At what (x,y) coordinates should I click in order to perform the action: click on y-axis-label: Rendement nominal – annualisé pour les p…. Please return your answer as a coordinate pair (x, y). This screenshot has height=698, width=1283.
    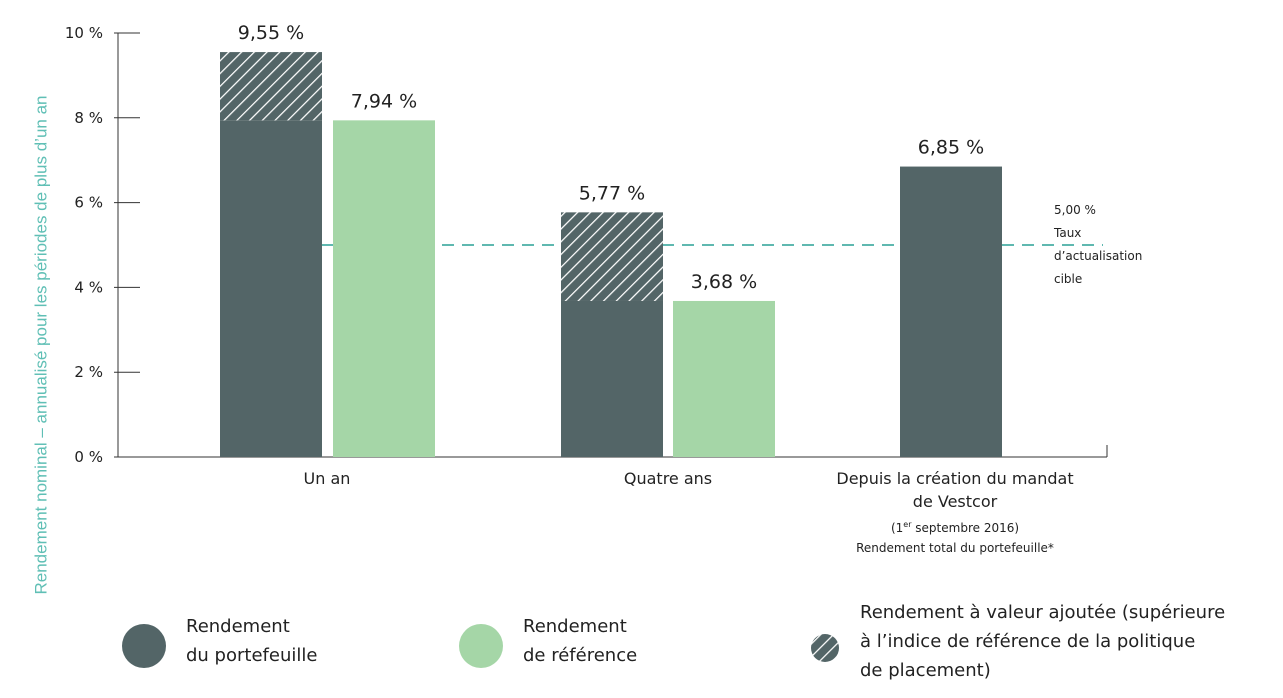
    Looking at the image, I should click on (40, 344).